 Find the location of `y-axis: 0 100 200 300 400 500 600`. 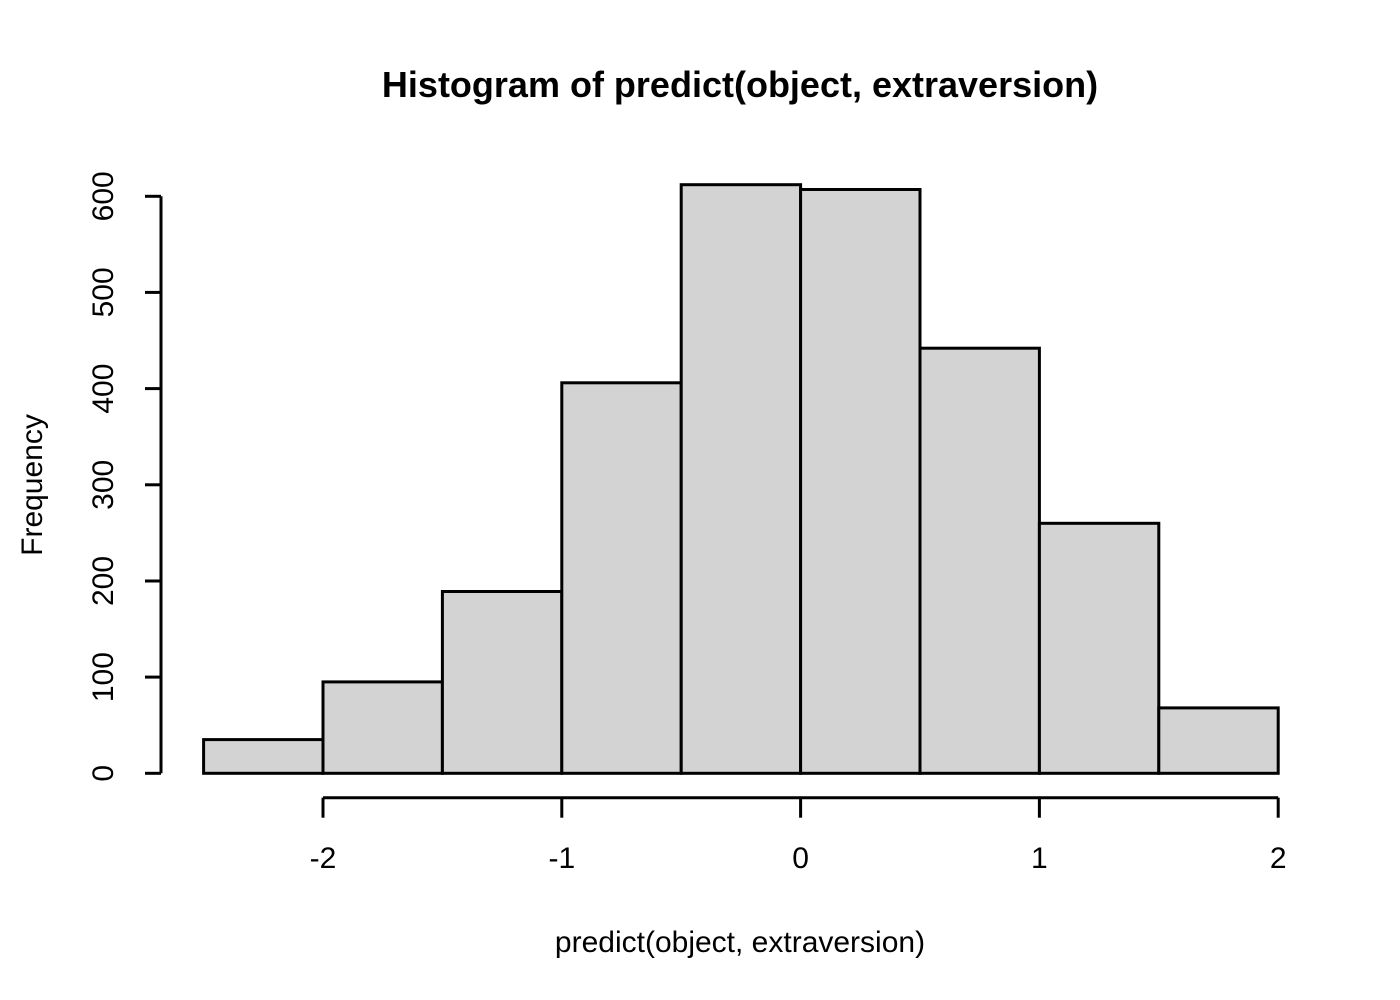

y-axis: 0 100 200 300 400 500 600 is located at coordinates (125, 476).